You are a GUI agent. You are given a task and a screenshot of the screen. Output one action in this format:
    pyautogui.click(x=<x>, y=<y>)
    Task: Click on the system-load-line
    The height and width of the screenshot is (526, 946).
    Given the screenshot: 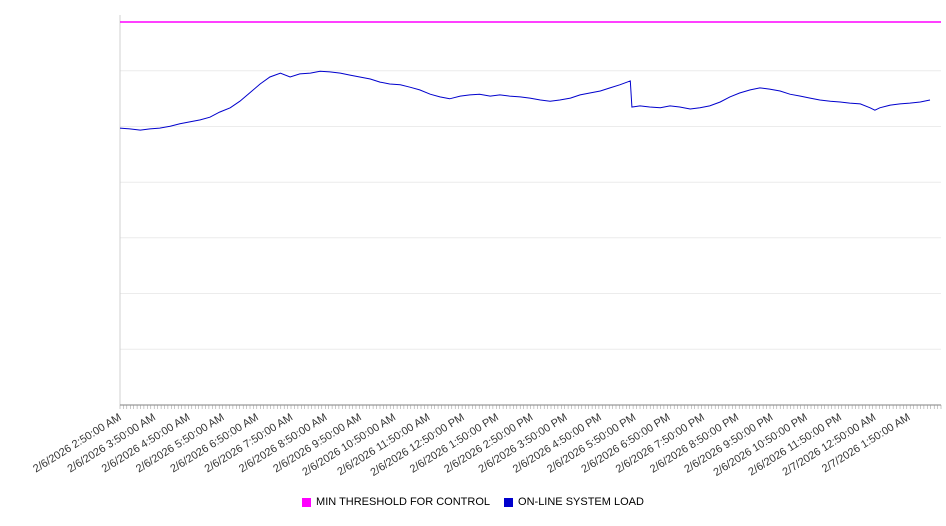 What is the action you would take?
    pyautogui.click(x=525, y=100)
    